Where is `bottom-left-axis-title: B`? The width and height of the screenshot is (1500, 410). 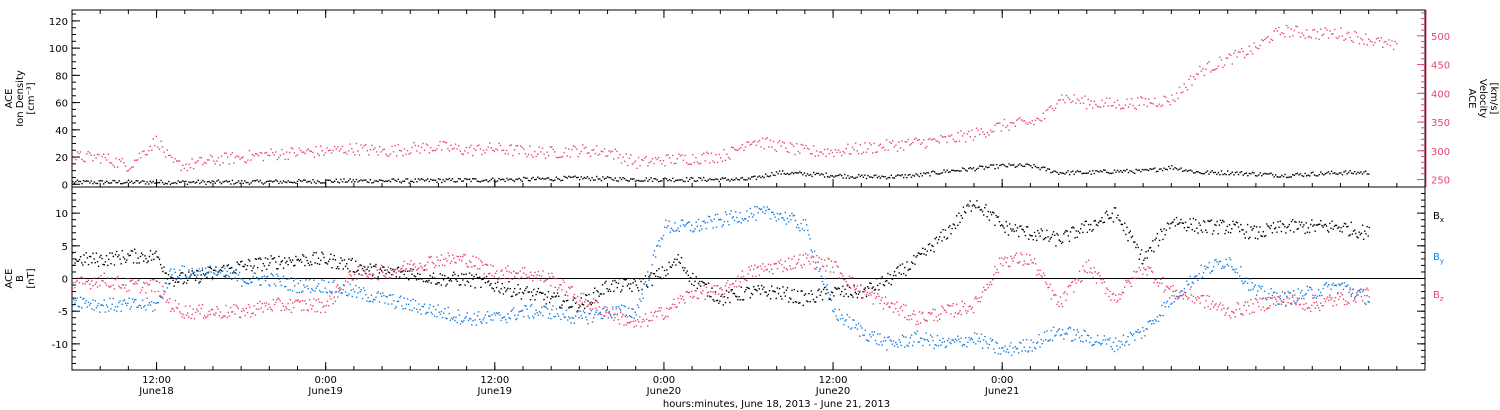 bottom-left-axis-title: B is located at coordinates (20, 278).